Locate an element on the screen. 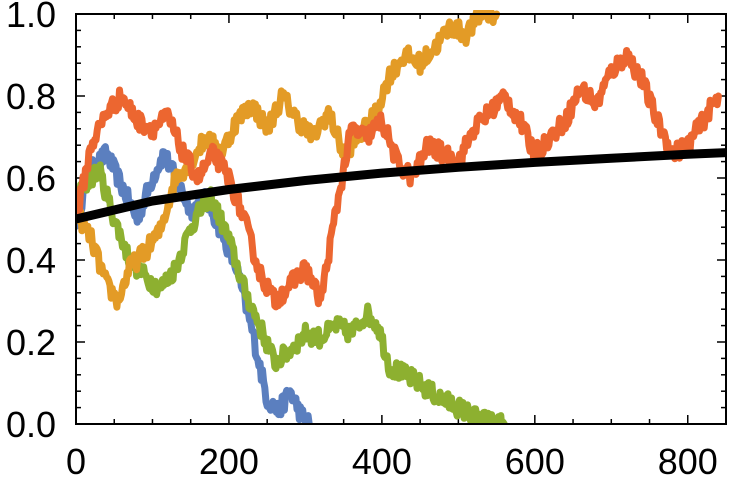  y-tick-label: 0.8 is located at coordinates (31, 96).